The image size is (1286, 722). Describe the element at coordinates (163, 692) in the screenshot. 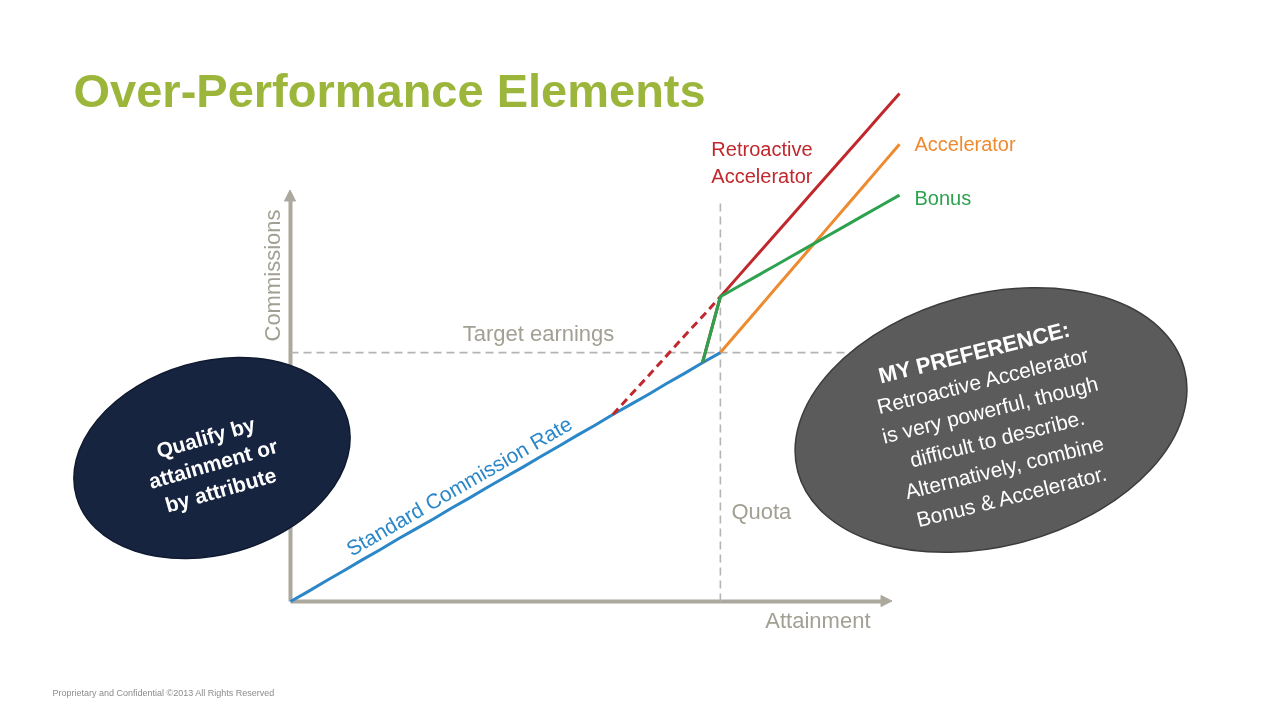

I see `text: Proprietary and Confidential ©2013 All Rights Reserved` at that location.